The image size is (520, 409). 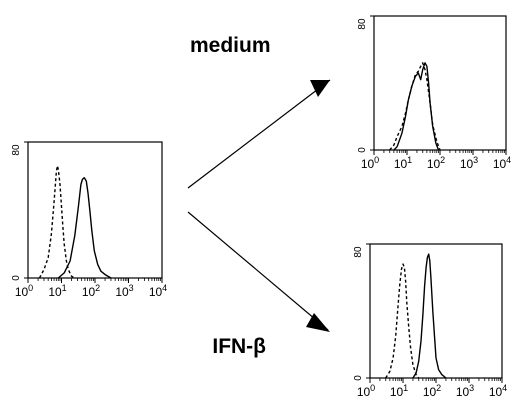 I want to click on arrow-to-medium, so click(x=259, y=134).